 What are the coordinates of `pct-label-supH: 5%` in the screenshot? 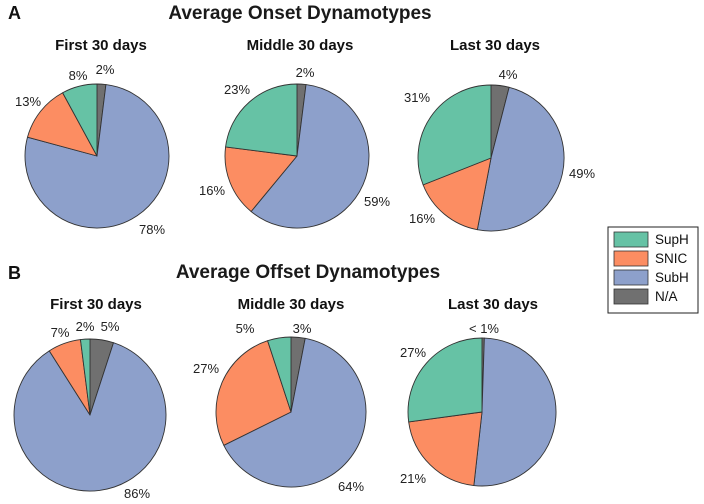 It's located at (245, 328).